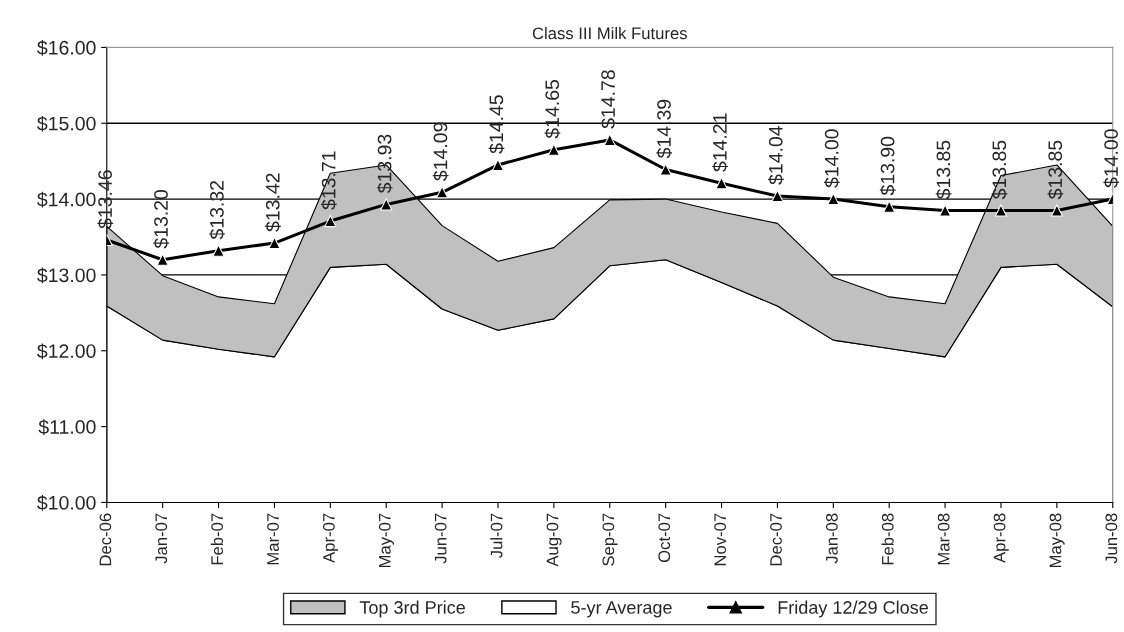 This screenshot has height=632, width=1124. Describe the element at coordinates (66, 275) in the screenshot. I see `y-tick-label: $13.00` at that location.